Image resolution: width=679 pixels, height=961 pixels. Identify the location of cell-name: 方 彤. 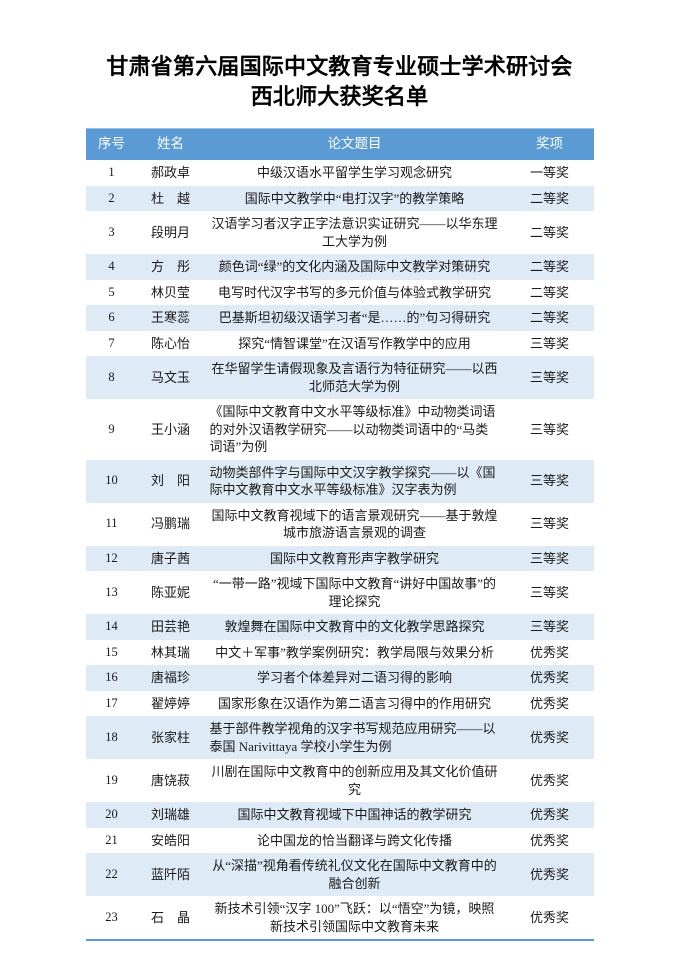
(170, 267).